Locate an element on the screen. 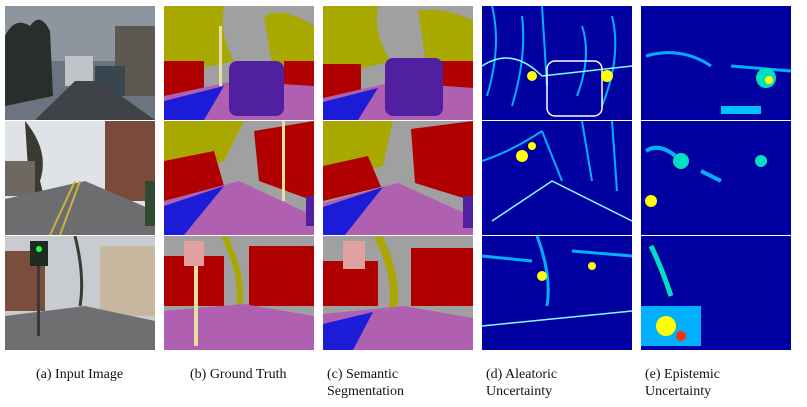  caption-ground-truth: (b) Ground Truth is located at coordinates (238, 374).